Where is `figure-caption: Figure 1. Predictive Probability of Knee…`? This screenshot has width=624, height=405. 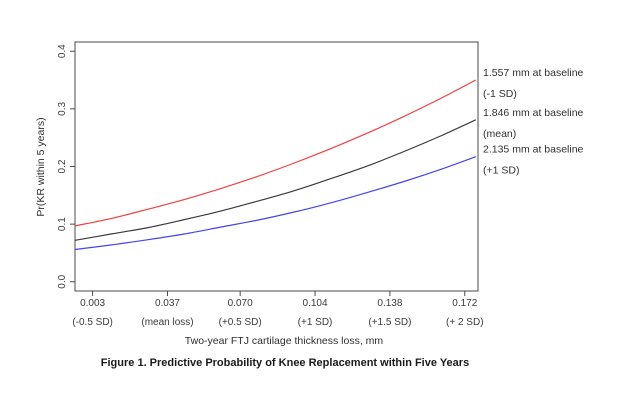
figure-caption: Figure 1. Predictive Probability of Knee… is located at coordinates (285, 363).